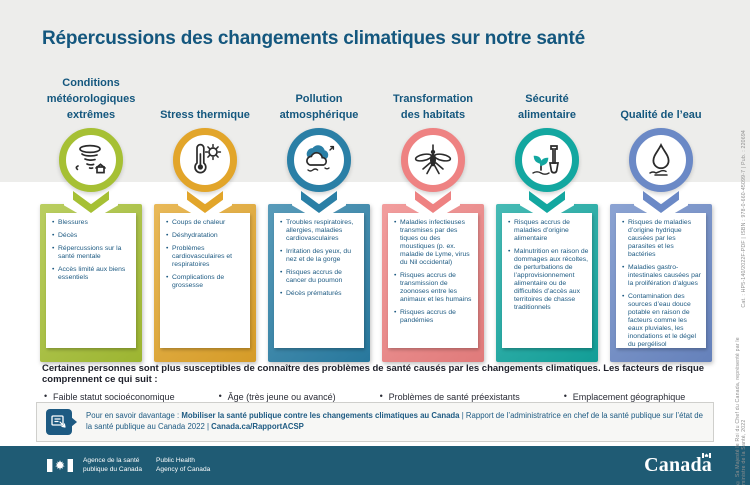 The height and width of the screenshot is (485, 750). Describe the element at coordinates (625, 396) in the screenshot. I see `risk-factor-item: Emplacement géographique` at that location.